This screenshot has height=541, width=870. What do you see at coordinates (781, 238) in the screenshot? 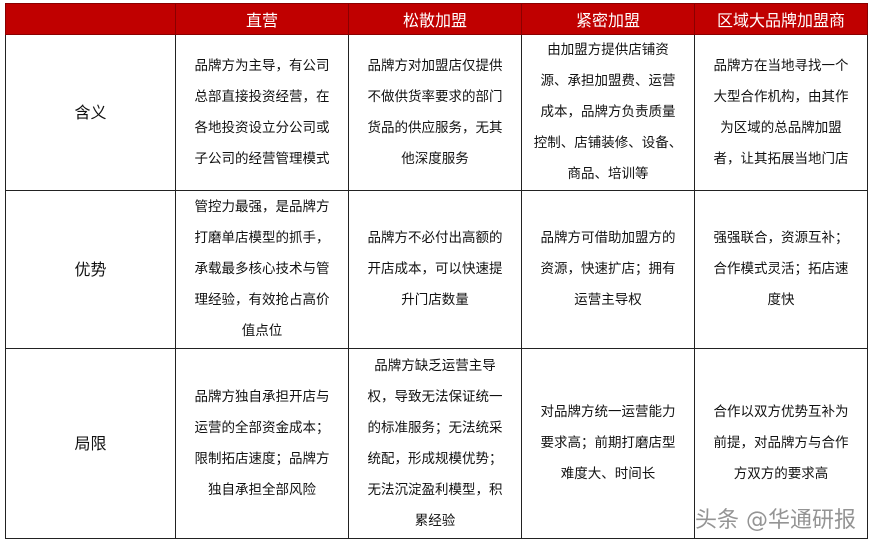
I see `cell-text-line: 强强联合，资源互补；` at bounding box center [781, 238].